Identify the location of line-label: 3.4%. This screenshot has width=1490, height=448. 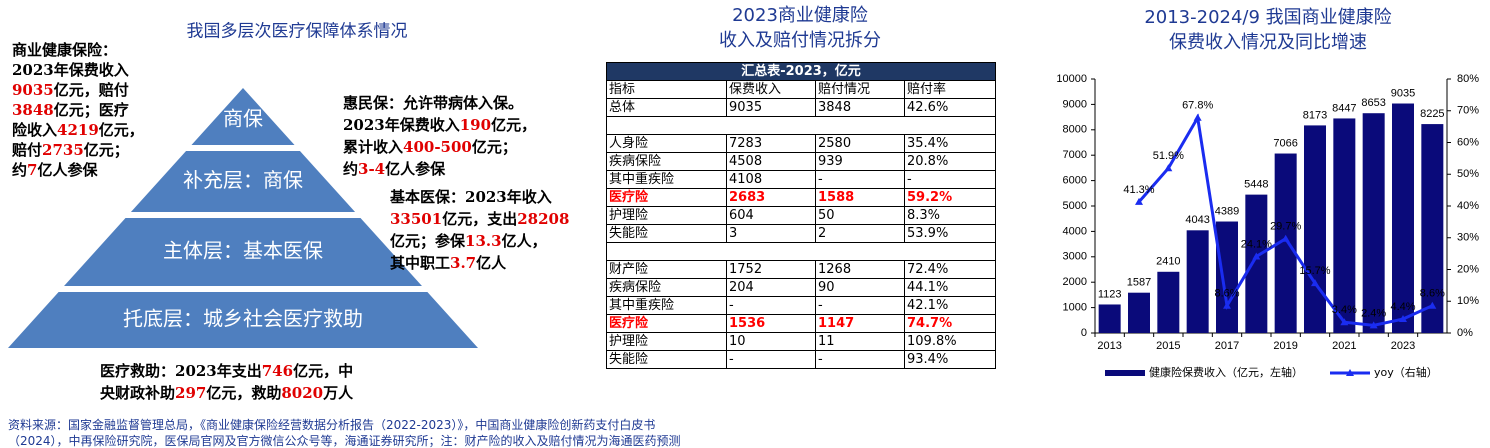
(1344, 310).